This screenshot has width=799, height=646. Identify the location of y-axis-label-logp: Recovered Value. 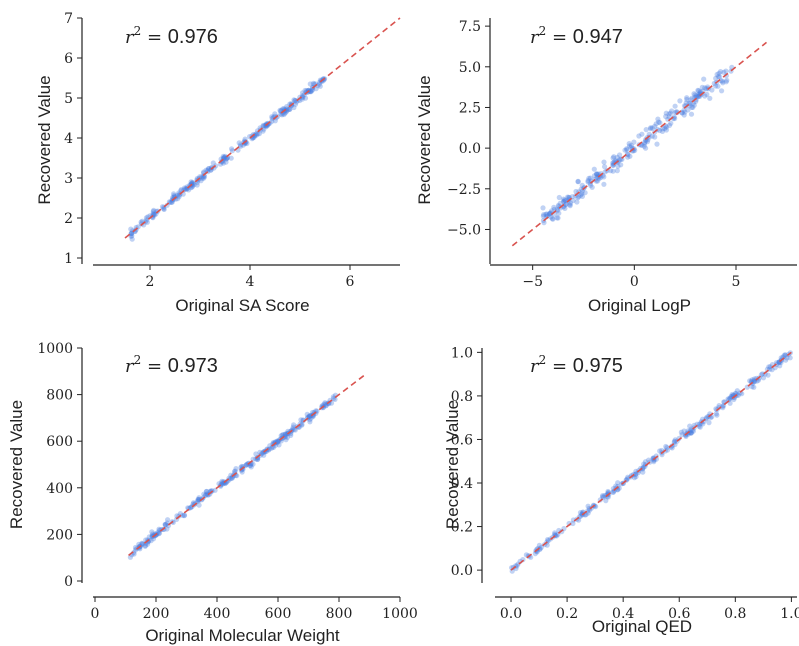
(424, 139).